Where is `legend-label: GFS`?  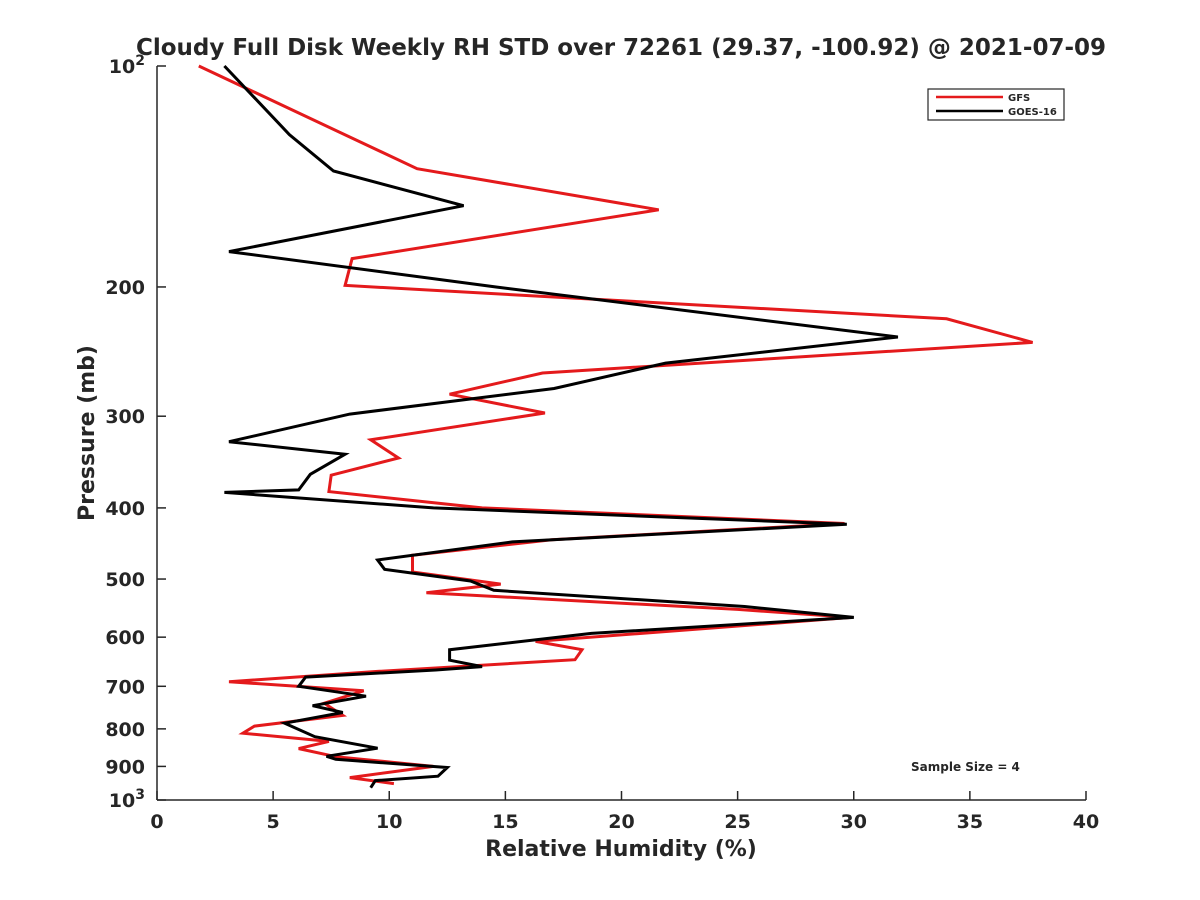 legend-label: GFS is located at coordinates (1019, 98).